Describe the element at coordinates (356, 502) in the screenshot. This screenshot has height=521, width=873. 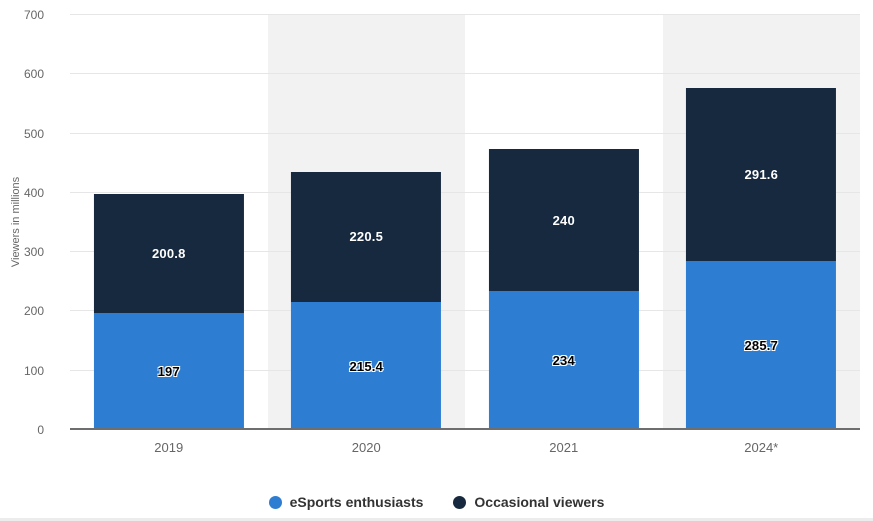
I see `legend-label: eSports enthusiasts` at that location.